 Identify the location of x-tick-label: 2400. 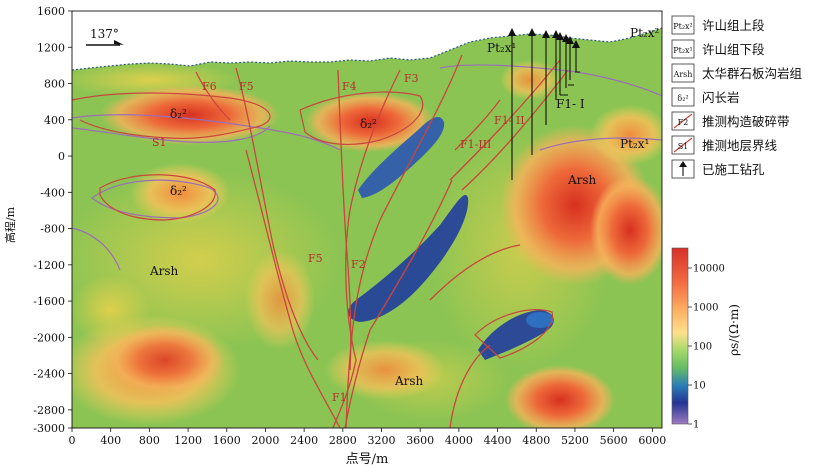
(304, 440).